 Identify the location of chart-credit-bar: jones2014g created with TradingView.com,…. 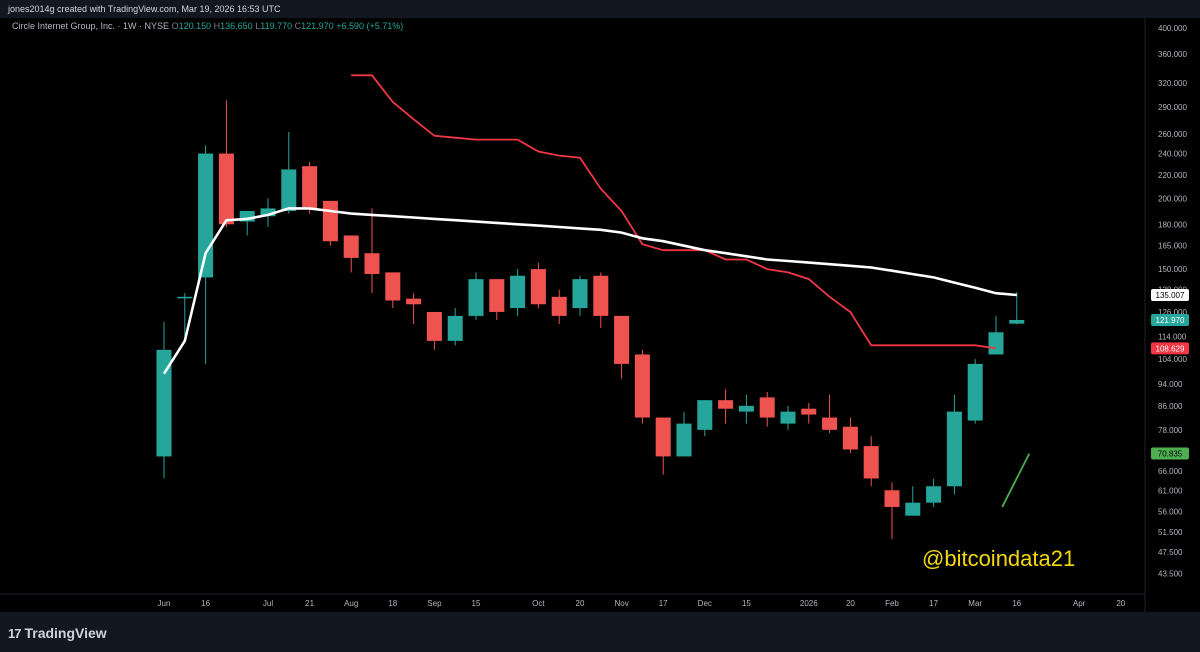
(600, 9).